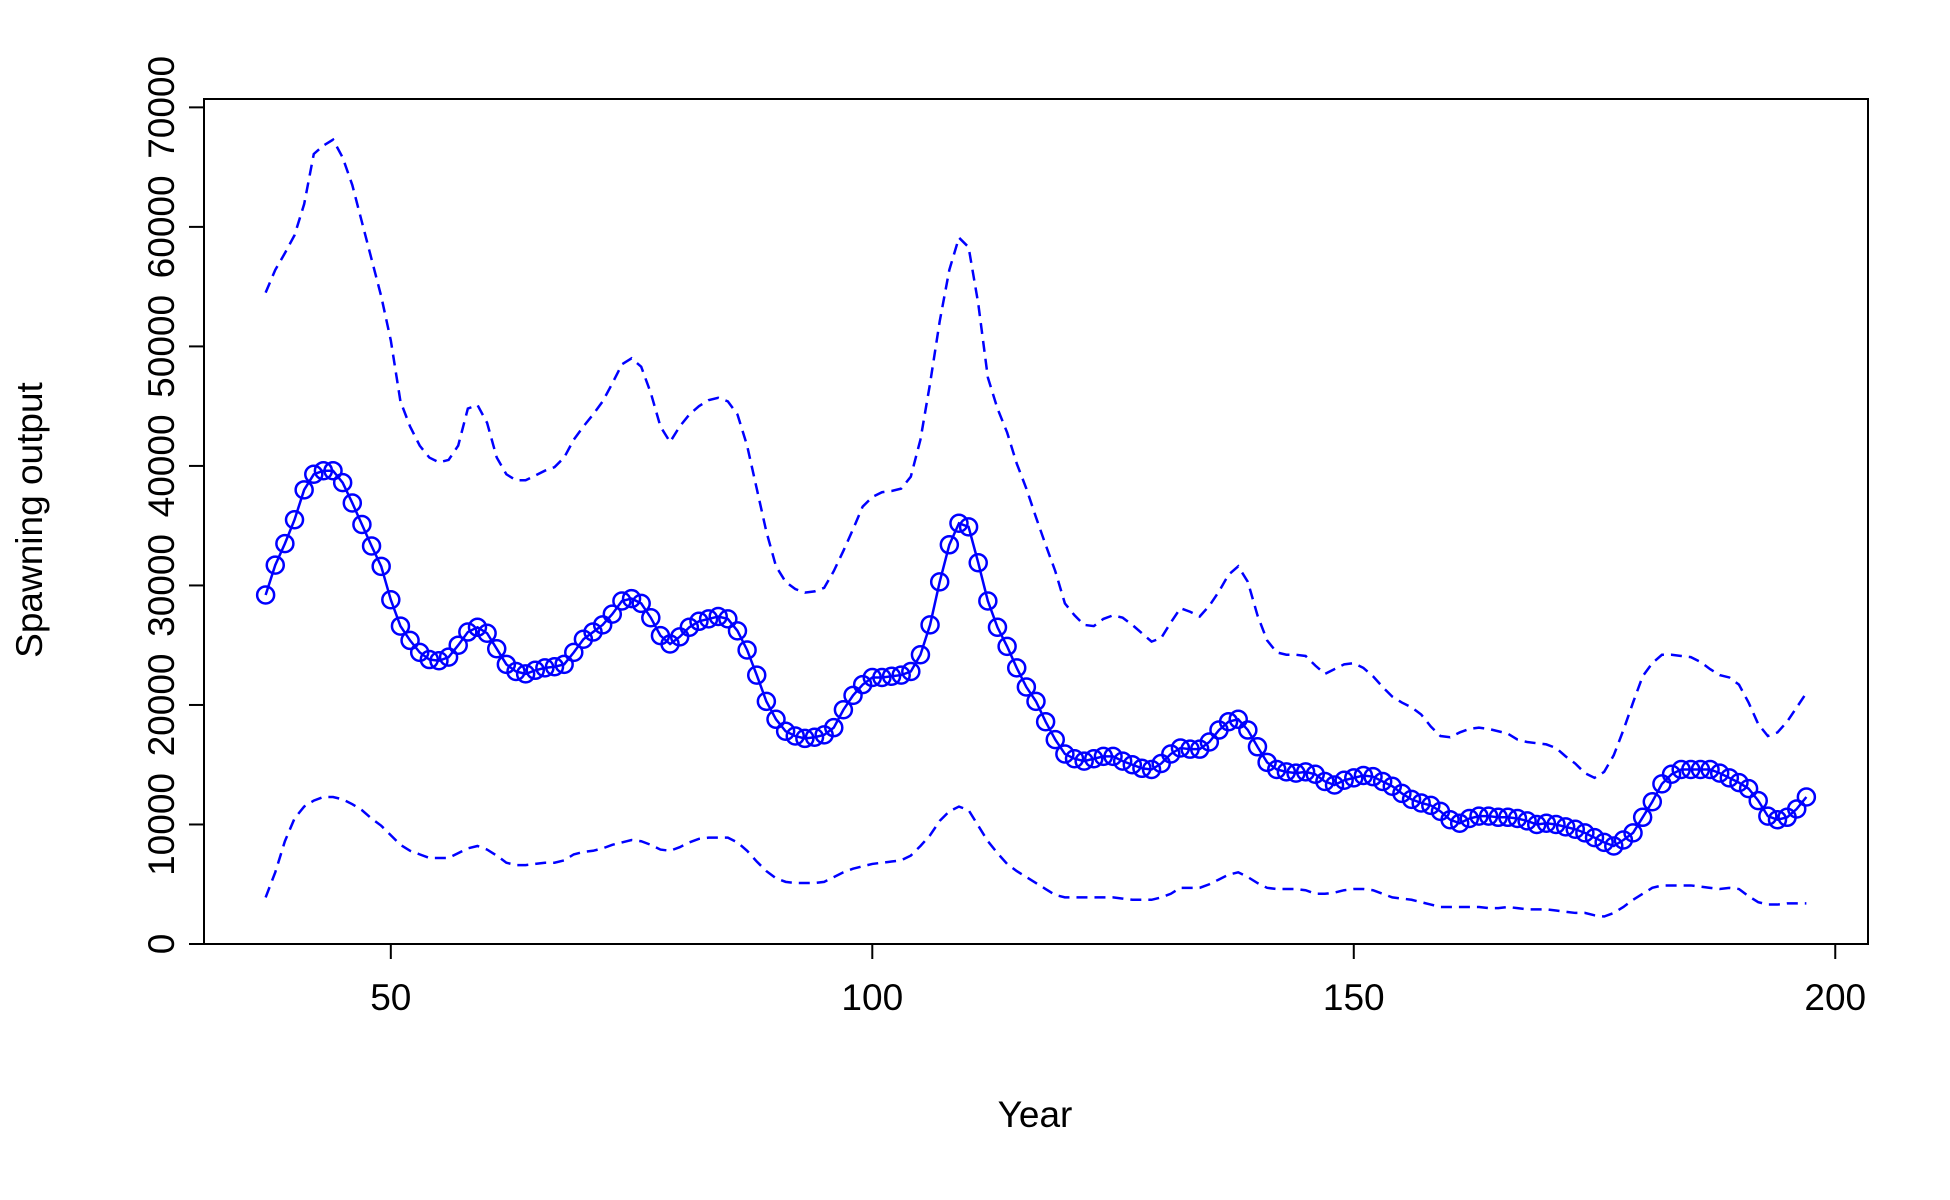 This screenshot has width=1950, height=1200. Describe the element at coordinates (29, 519) in the screenshot. I see `y-axis-label: Spawning output` at that location.